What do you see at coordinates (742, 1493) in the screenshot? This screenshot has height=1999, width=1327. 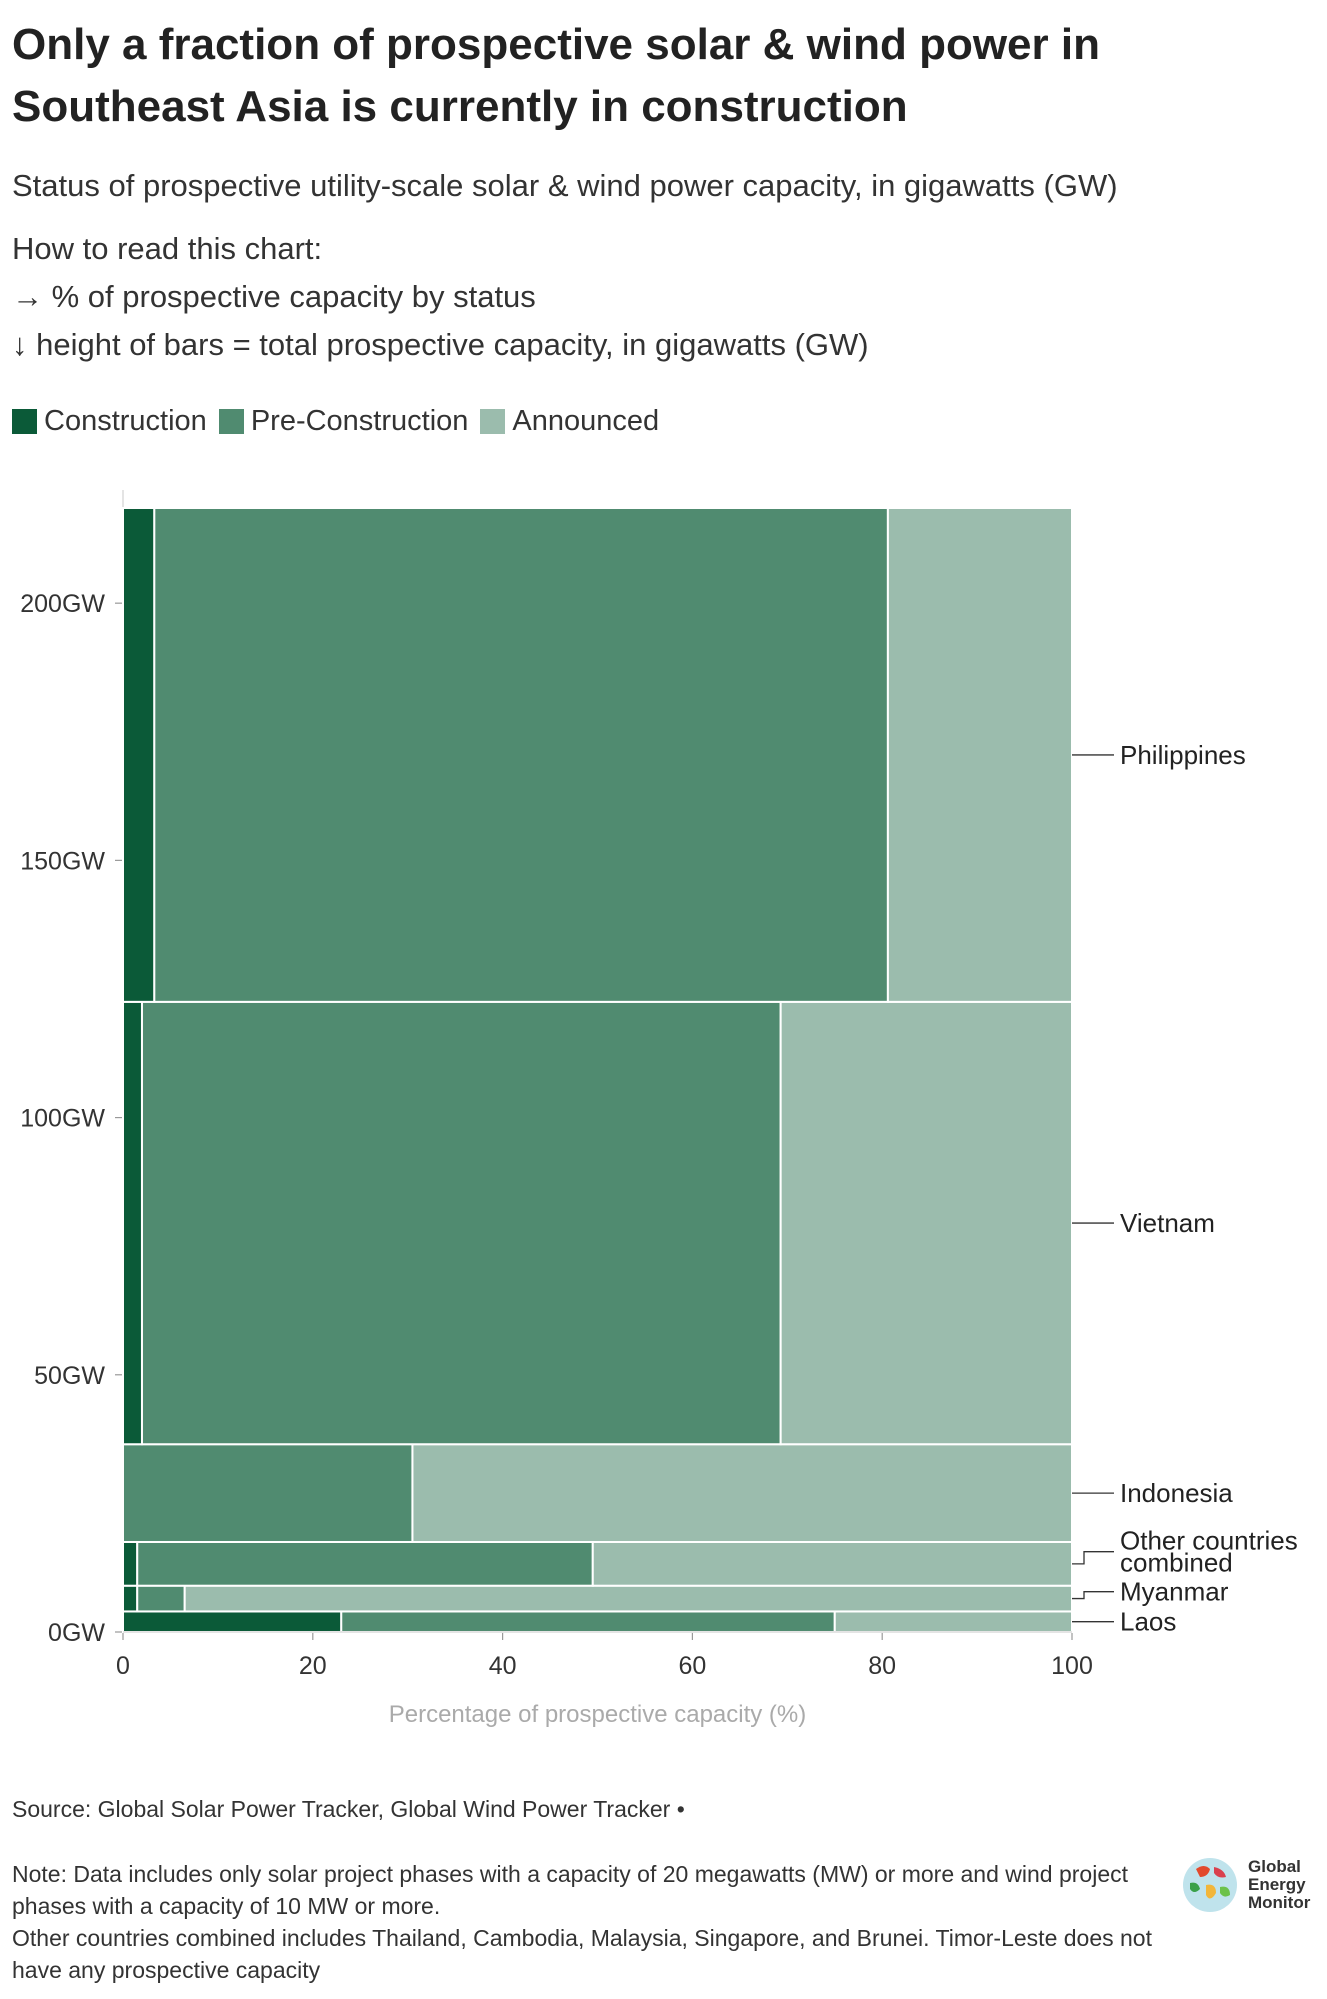 I see `bar-indonesia-announced` at bounding box center [742, 1493].